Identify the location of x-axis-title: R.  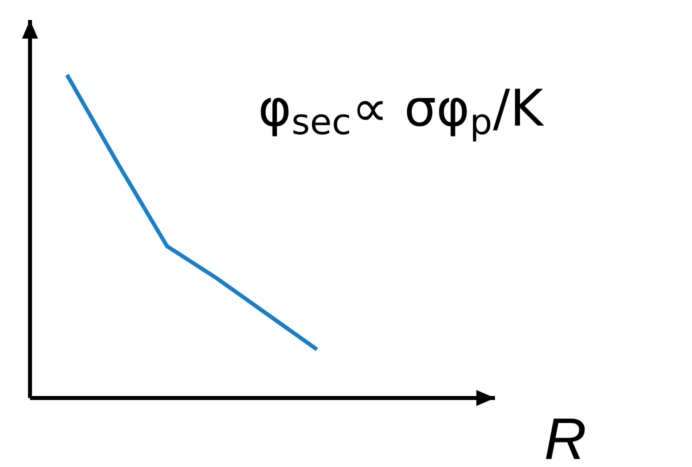
(565, 438).